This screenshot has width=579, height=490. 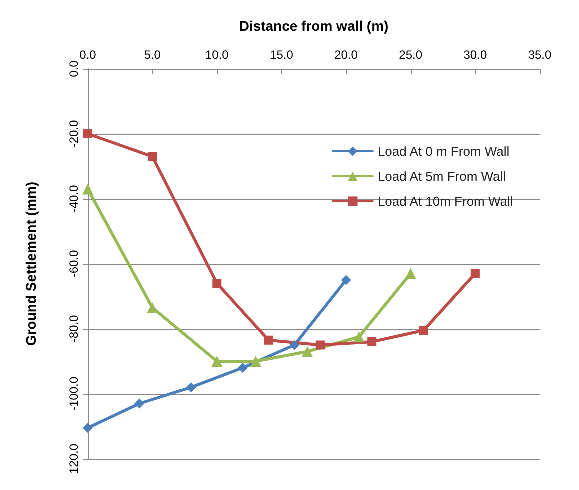 What do you see at coordinates (31, 264) in the screenshot?
I see `y-axis-title: Ground Settlement (mm)` at bounding box center [31, 264].